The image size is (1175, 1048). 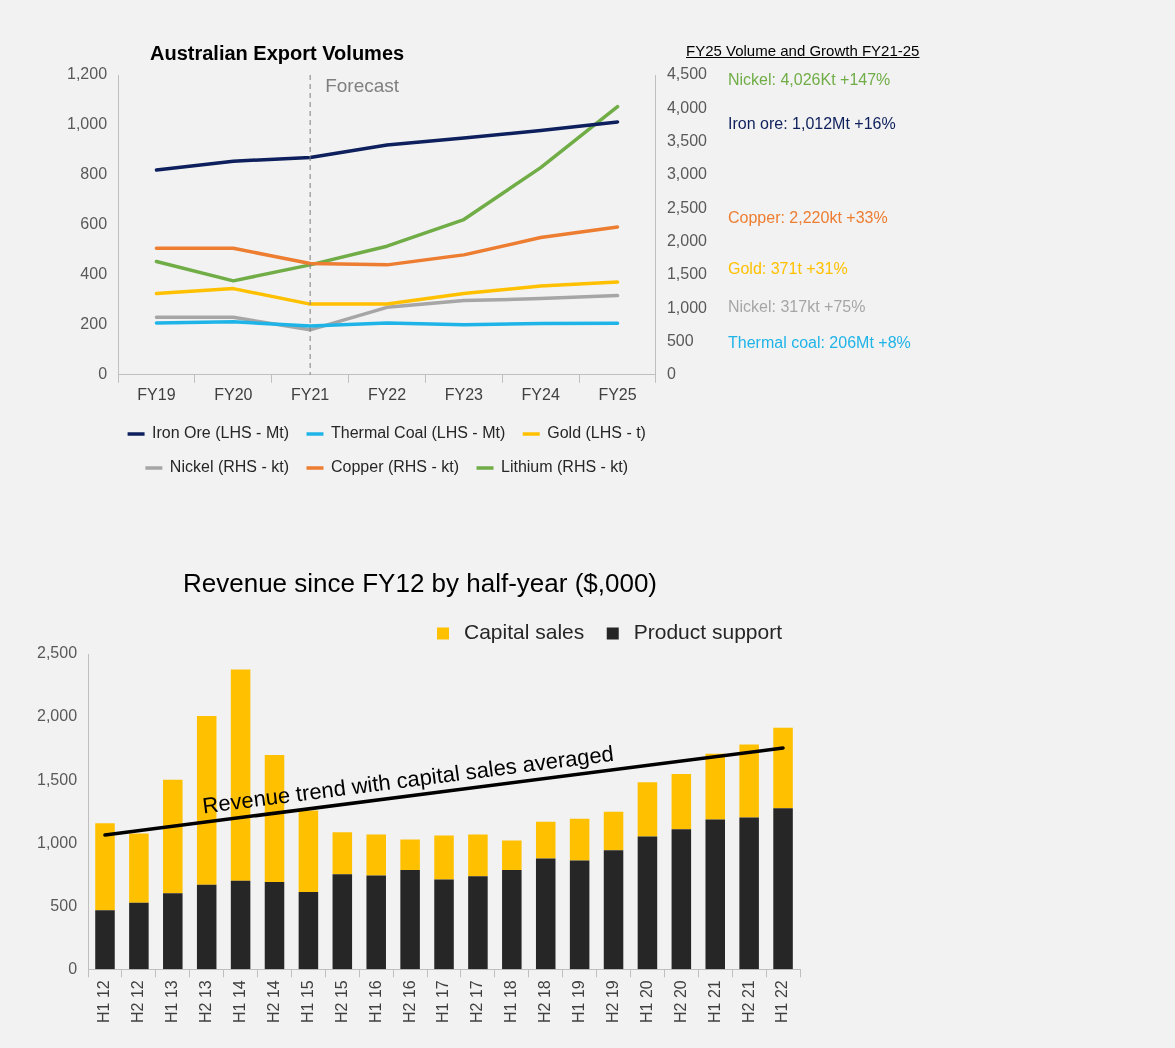 What do you see at coordinates (797, 306) in the screenshot?
I see `text: Nickel: 317kt +75%` at bounding box center [797, 306].